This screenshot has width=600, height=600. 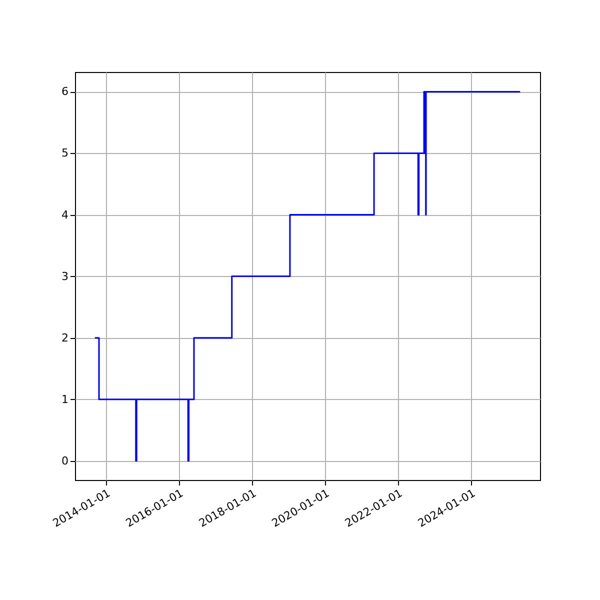 I want to click on y-tick-label: 2, so click(x=65, y=337).